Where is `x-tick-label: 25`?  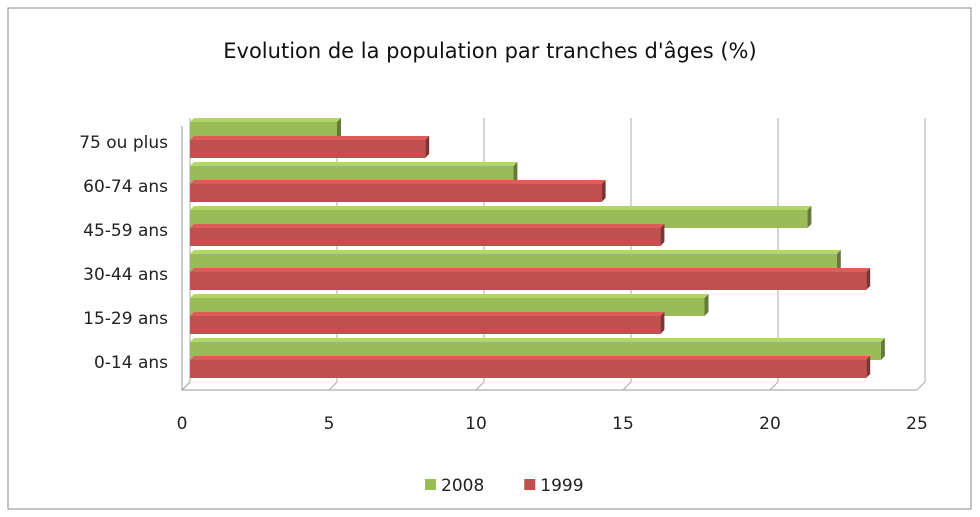
x-tick-label: 25 is located at coordinates (917, 424).